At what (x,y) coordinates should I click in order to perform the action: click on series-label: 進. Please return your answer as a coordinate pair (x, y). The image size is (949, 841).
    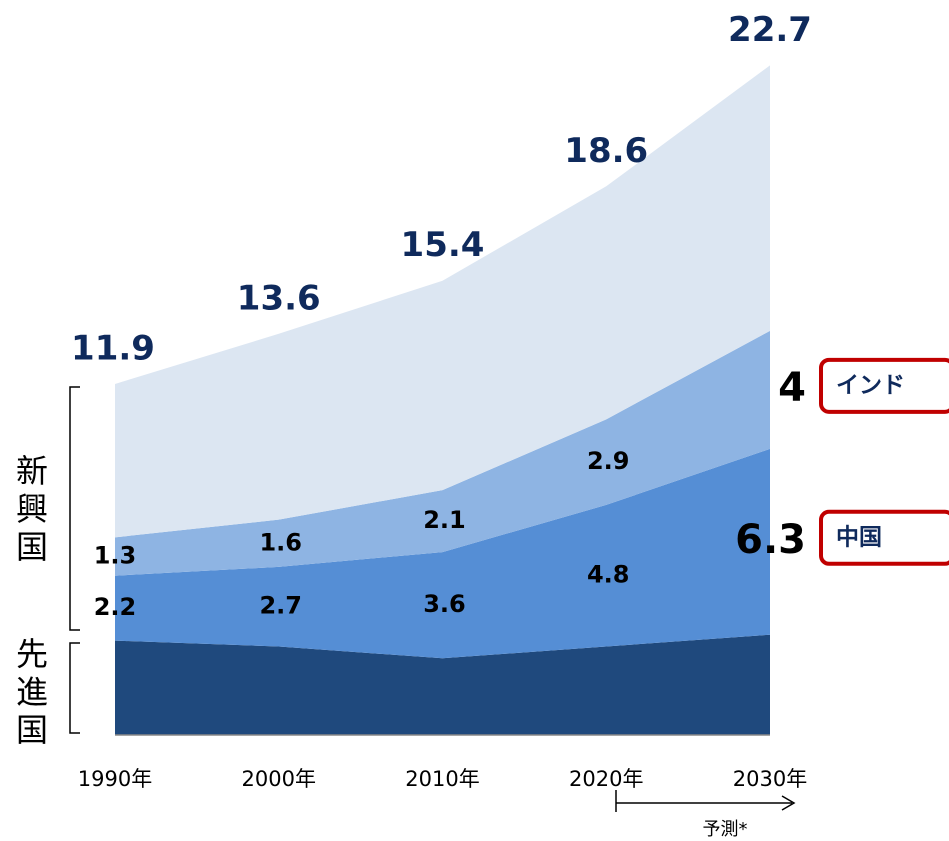
    Looking at the image, I should click on (32, 692).